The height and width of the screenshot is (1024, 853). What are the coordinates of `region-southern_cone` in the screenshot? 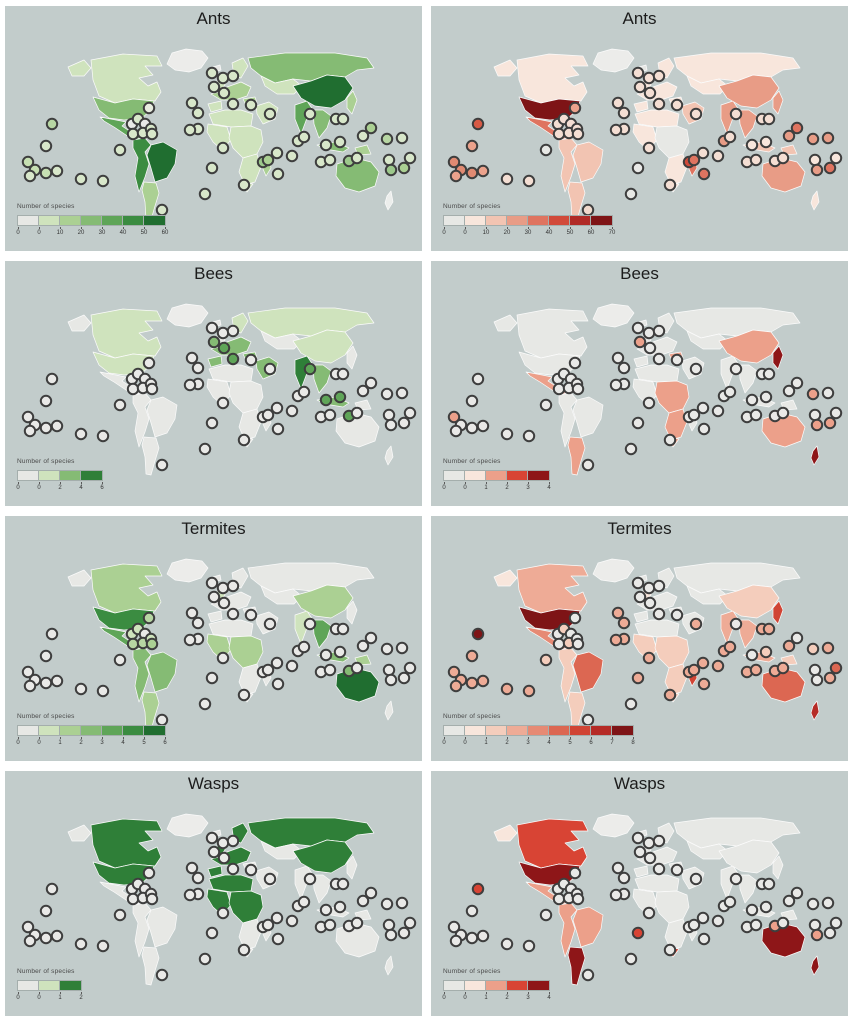 It's located at (150, 966).